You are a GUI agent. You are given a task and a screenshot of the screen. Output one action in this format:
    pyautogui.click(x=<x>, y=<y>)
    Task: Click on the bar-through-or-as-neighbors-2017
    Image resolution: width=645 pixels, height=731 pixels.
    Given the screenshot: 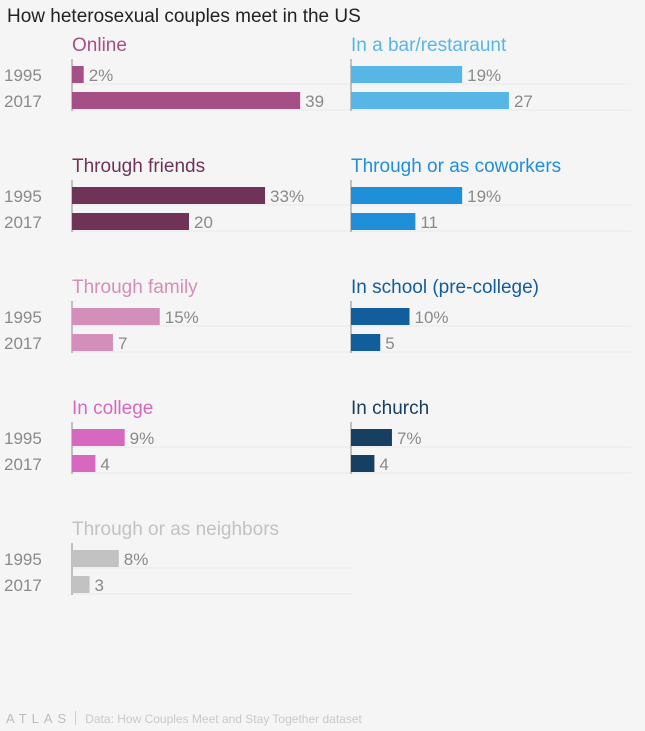 What is the action you would take?
    pyautogui.click(x=81, y=584)
    